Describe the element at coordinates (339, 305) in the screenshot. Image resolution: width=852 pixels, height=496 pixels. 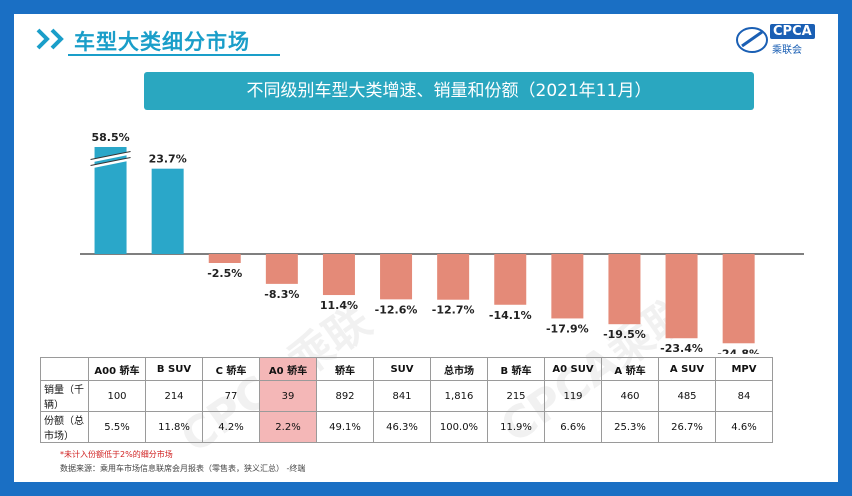
I see `bar-value-label: 11.4%` at that location.